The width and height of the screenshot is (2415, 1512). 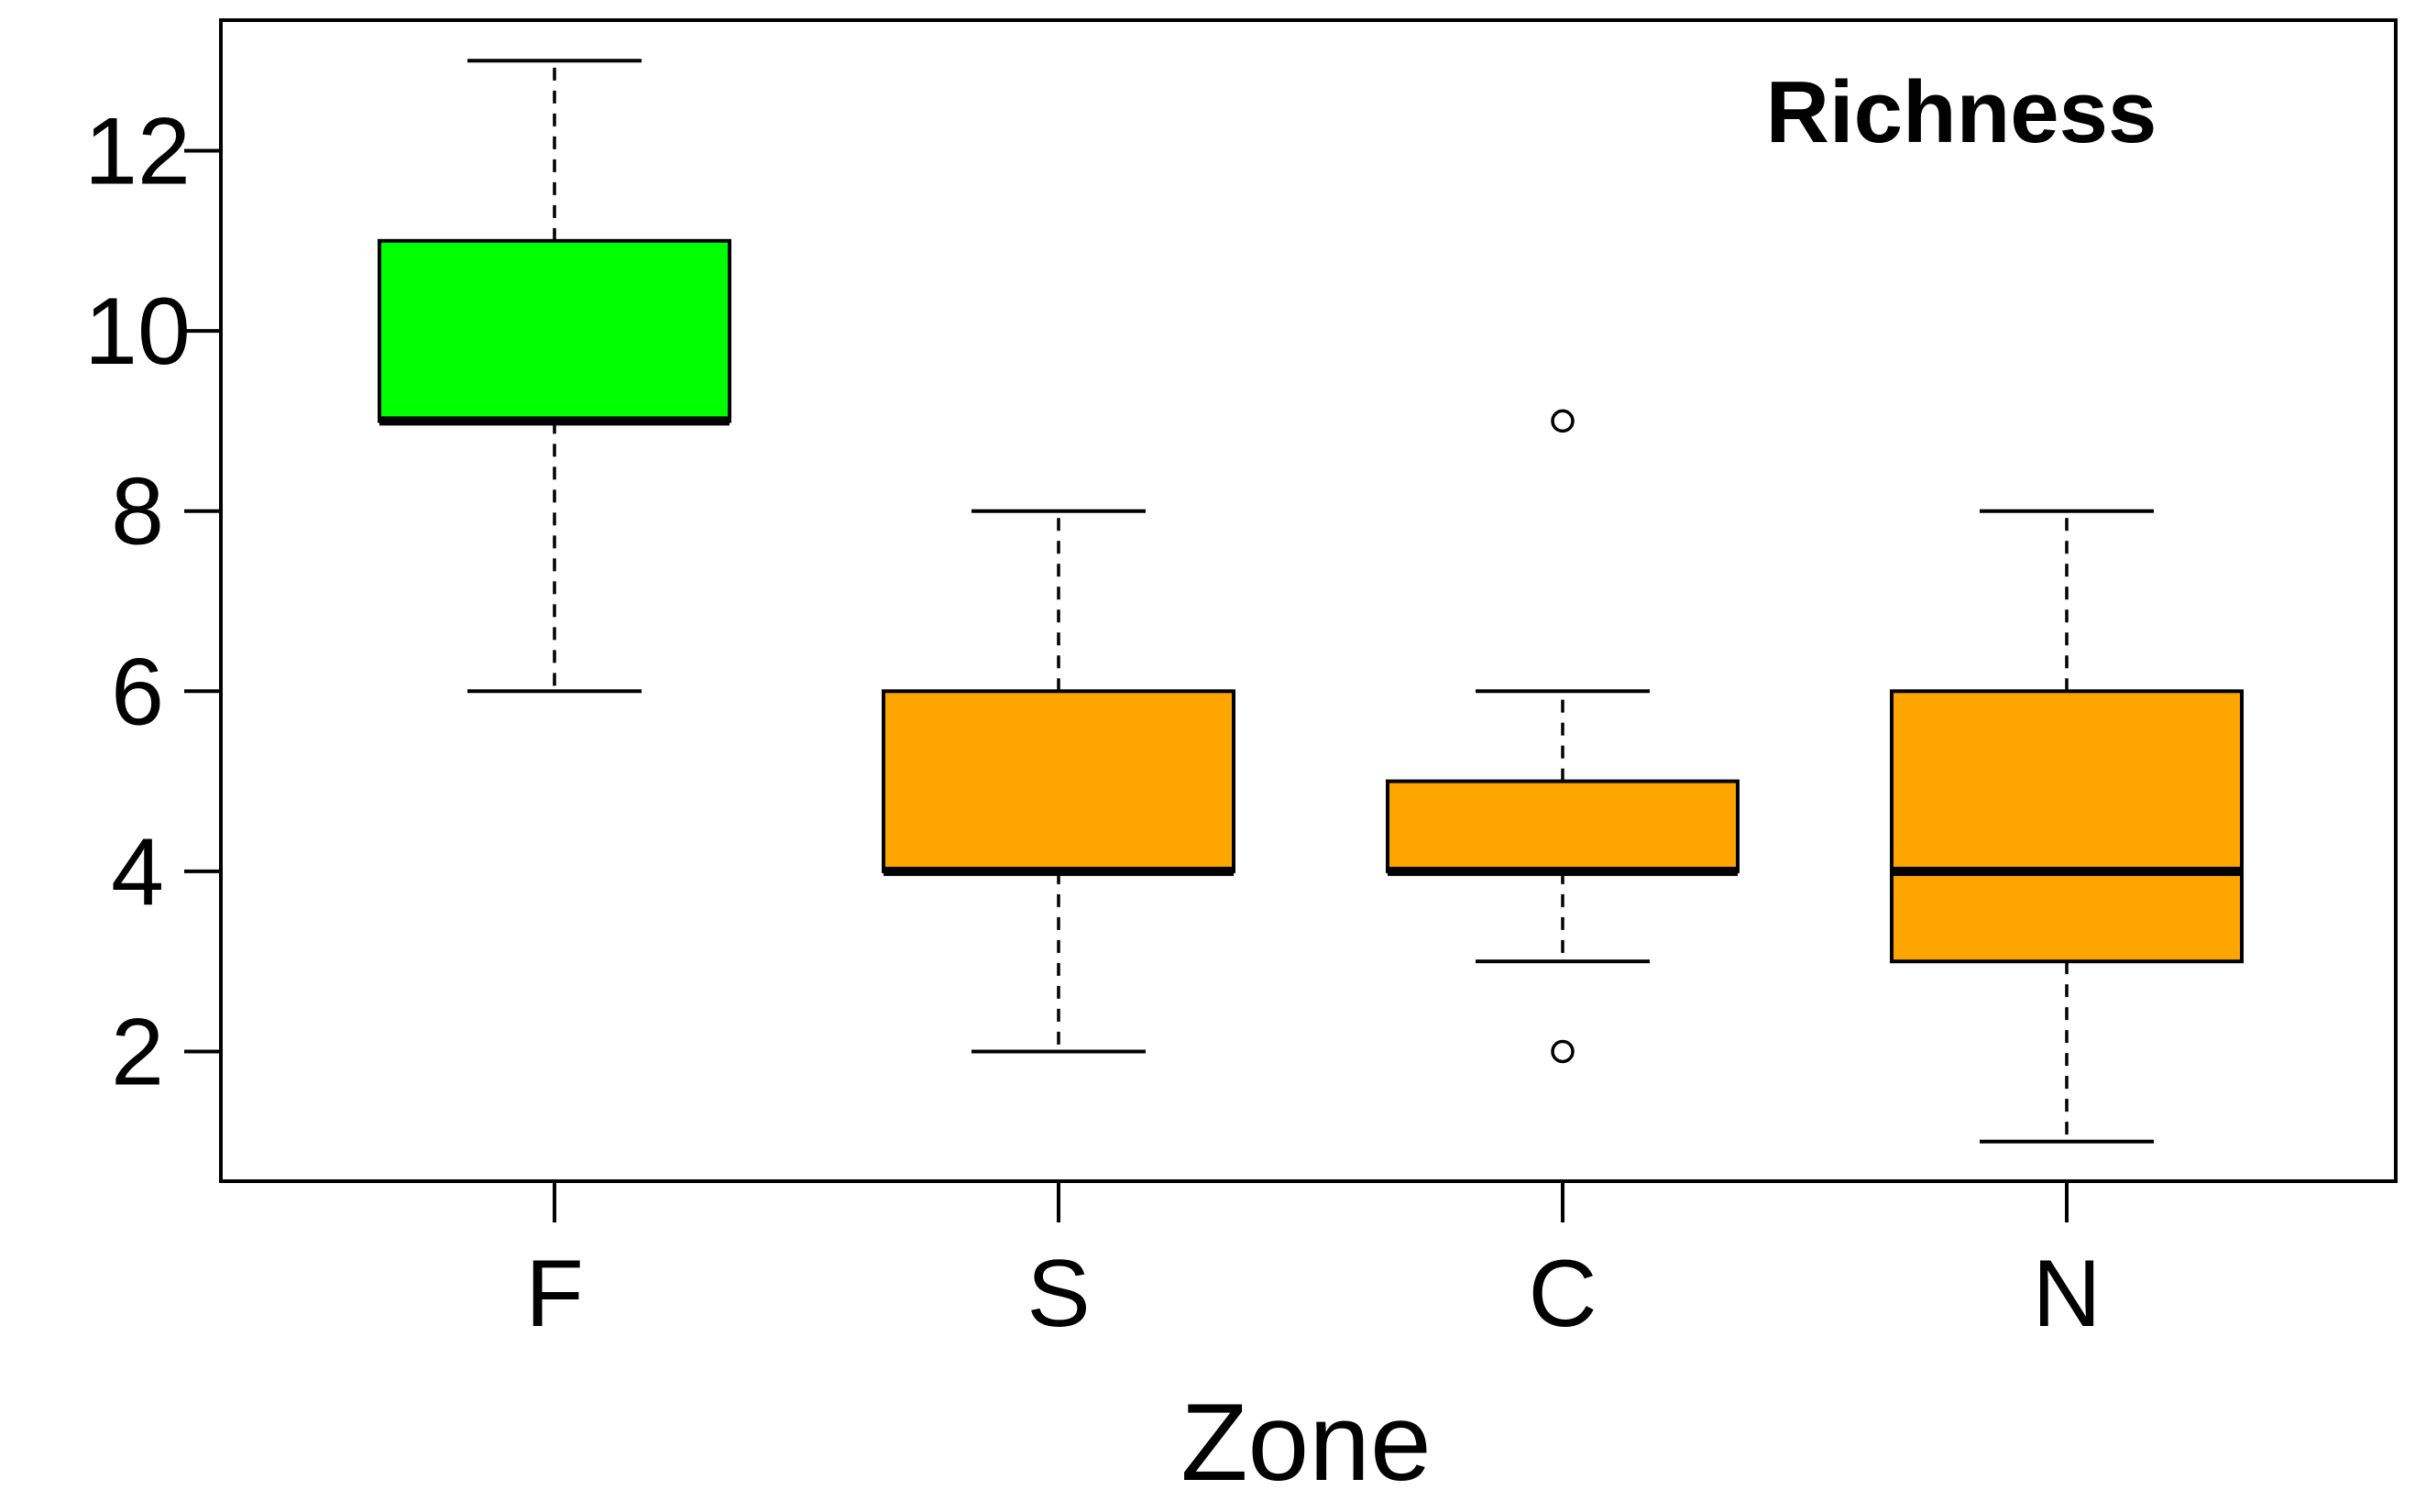 I want to click on box-N, so click(x=2067, y=826).